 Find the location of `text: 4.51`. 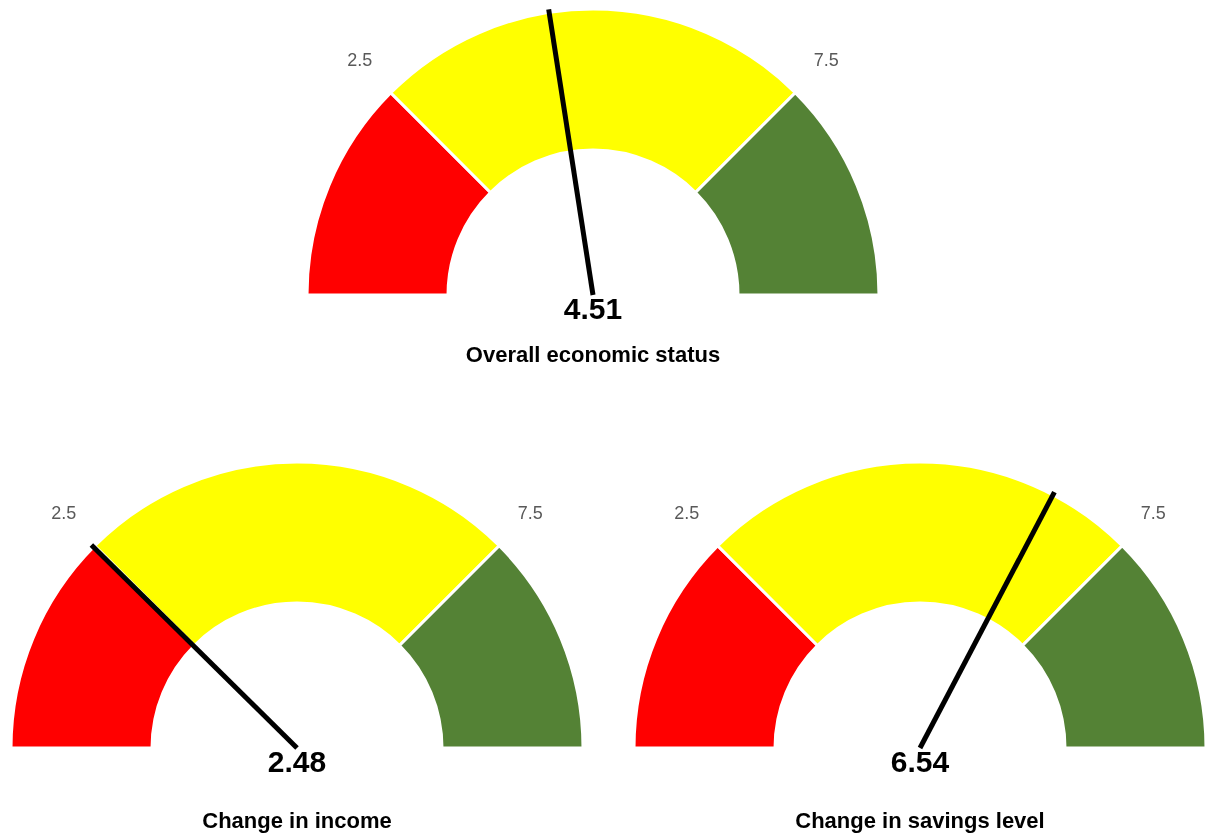

text: 4.51 is located at coordinates (593, 308).